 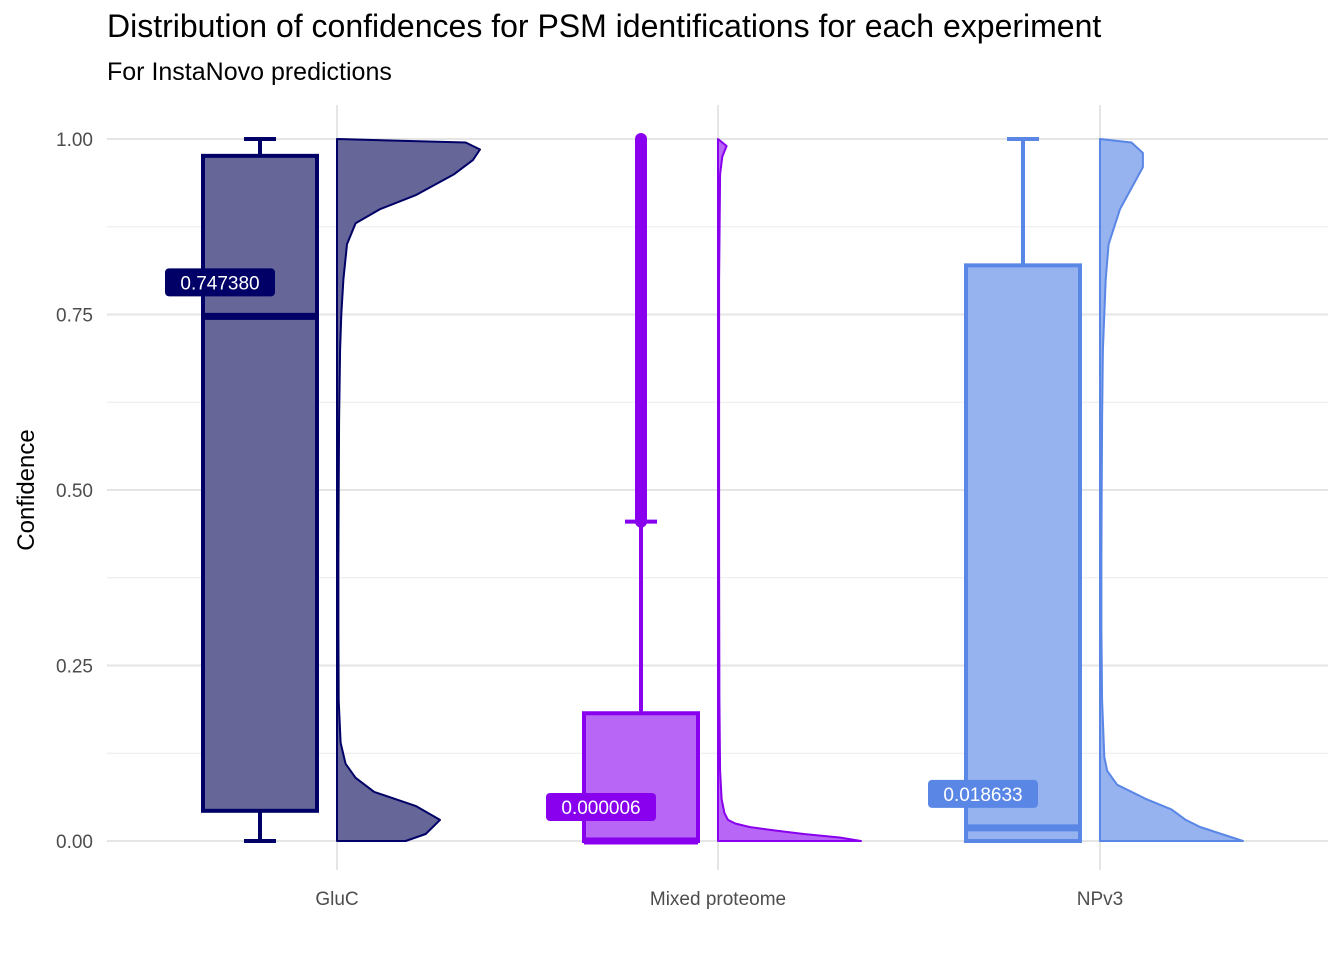 What do you see at coordinates (1023, 553) in the screenshot?
I see `box-npv3` at bounding box center [1023, 553].